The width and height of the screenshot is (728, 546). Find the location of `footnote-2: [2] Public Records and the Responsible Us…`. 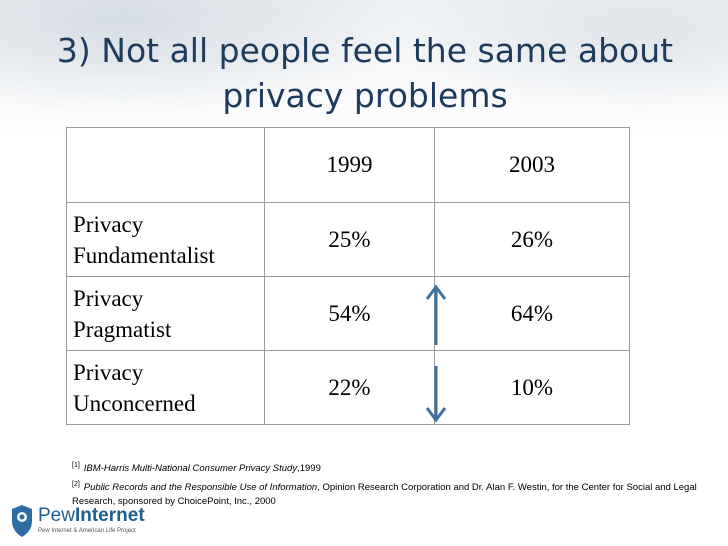

footnote-2: [2] Public Records and the Responsible Us… is located at coordinates (397, 493).